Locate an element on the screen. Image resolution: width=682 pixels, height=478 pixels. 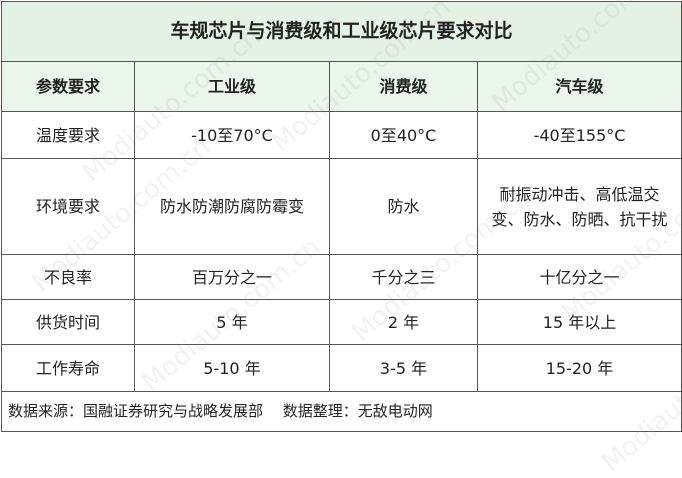
cell: 5 年 is located at coordinates (232, 322).